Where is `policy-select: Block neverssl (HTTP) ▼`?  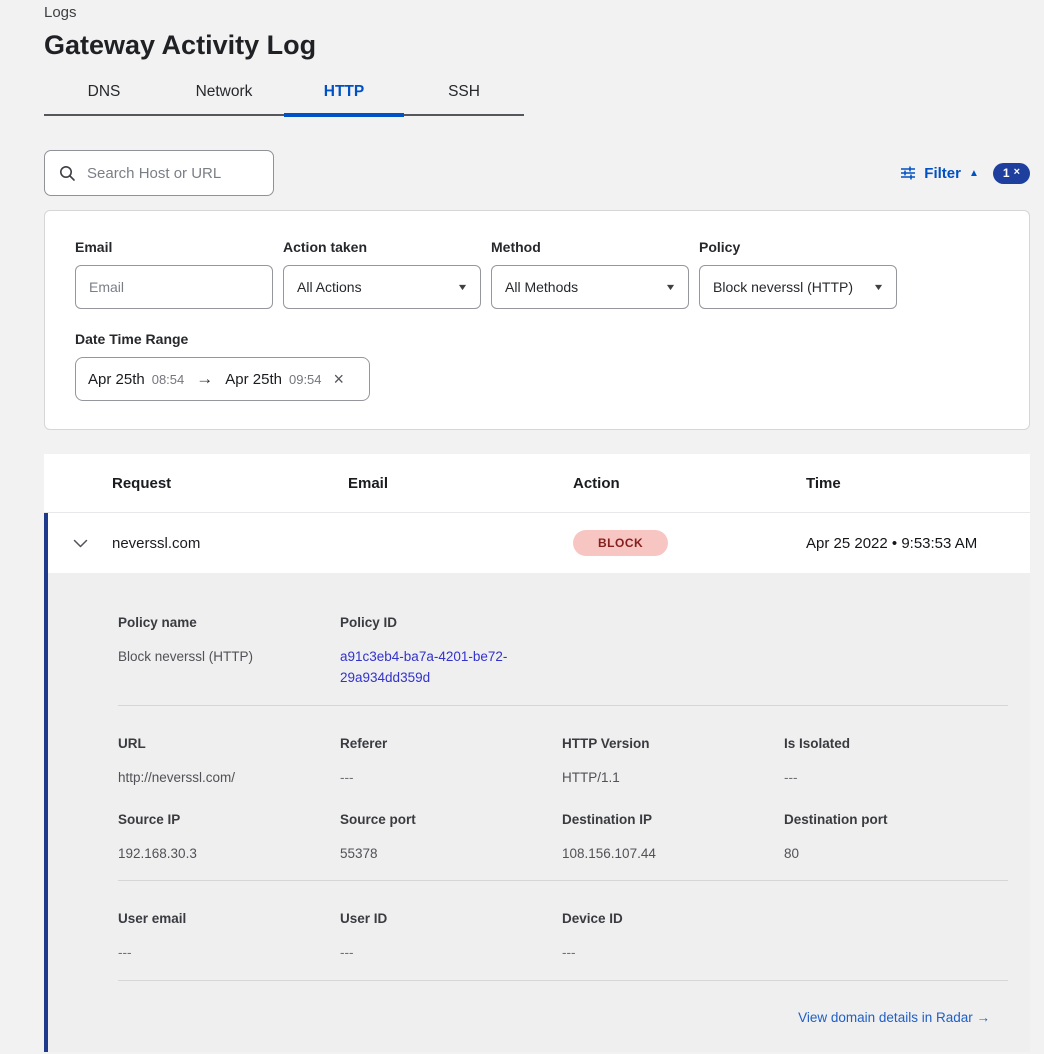 policy-select: Block neverssl (HTTP) ▼ is located at coordinates (798, 287).